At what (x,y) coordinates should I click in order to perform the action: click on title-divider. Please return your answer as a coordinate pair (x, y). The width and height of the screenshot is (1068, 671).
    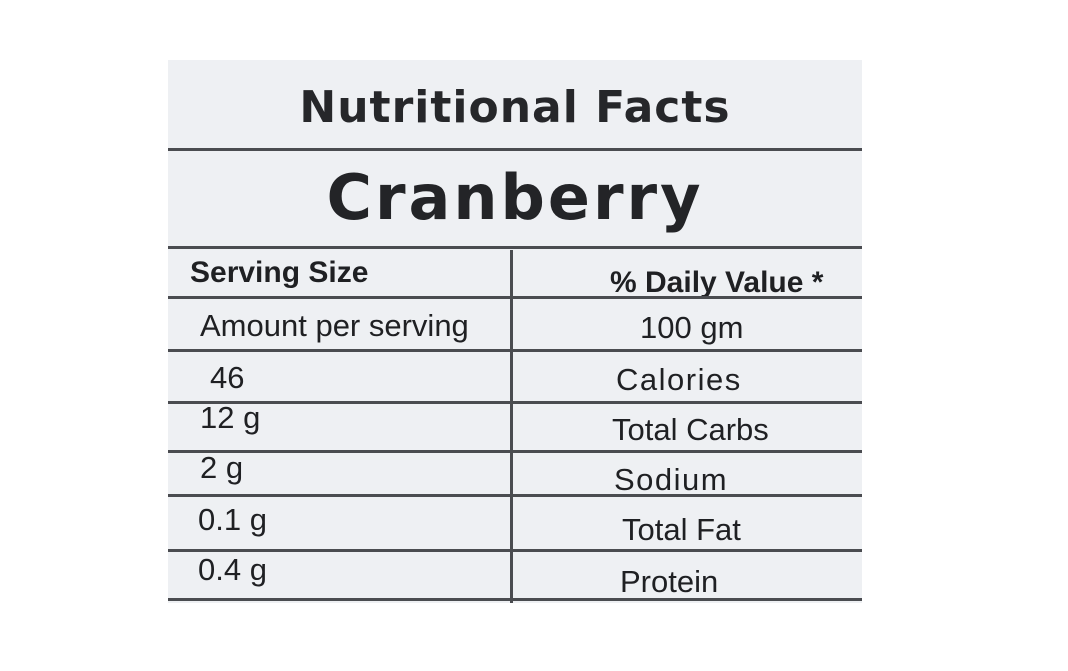
    Looking at the image, I should click on (515, 149).